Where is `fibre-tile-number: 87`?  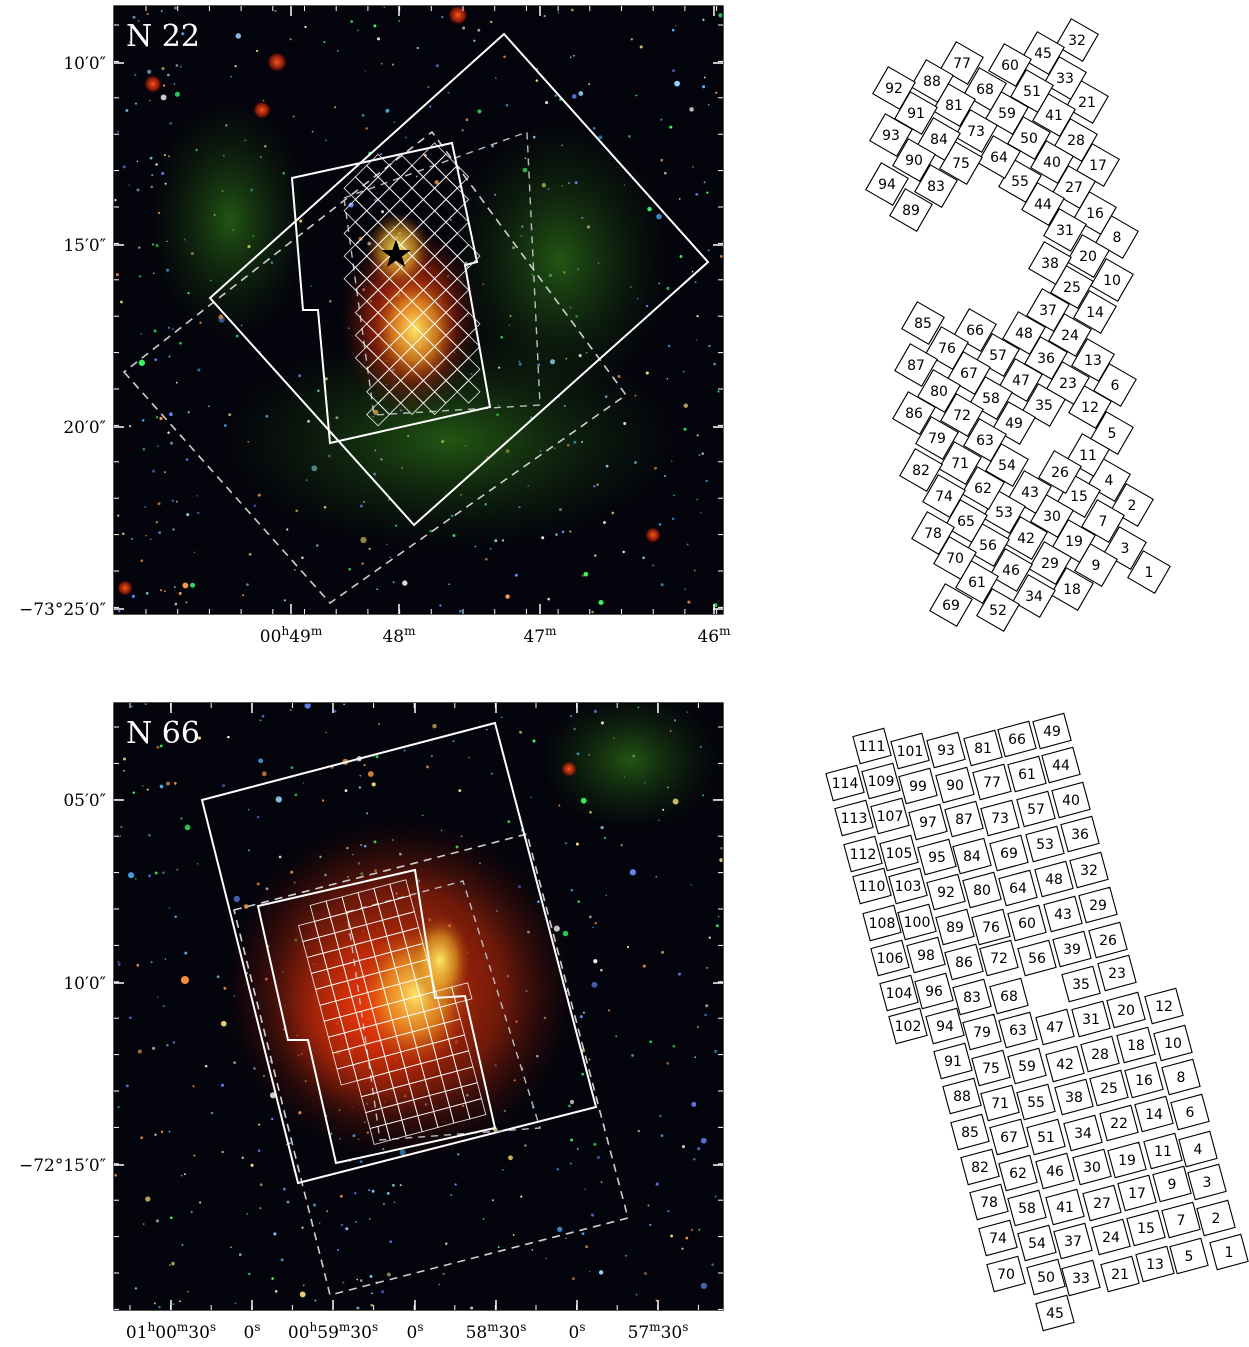
fibre-tile-number: 87 is located at coordinates (916, 366).